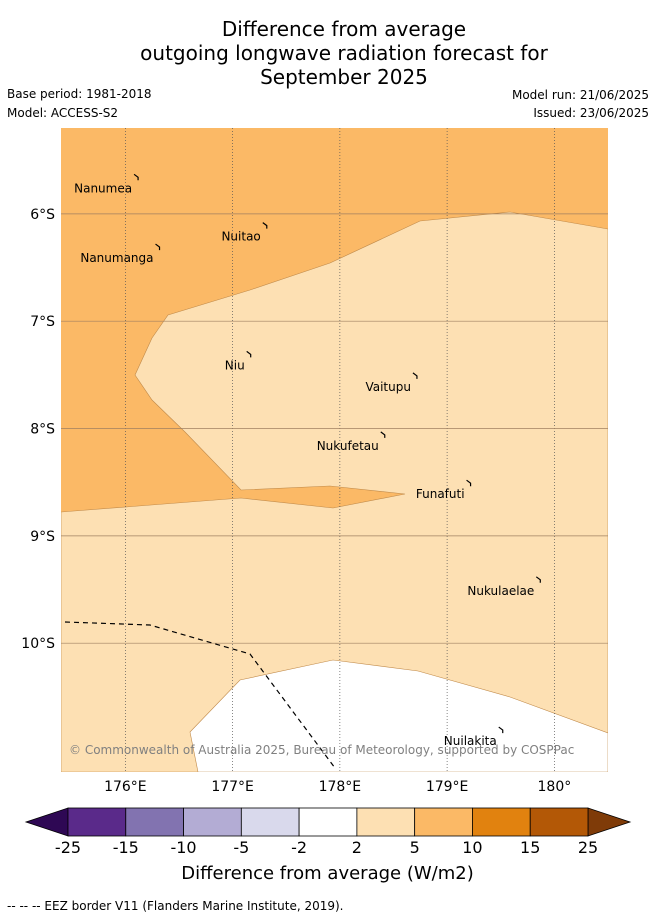 This screenshot has width=655, height=919. Describe the element at coordinates (472, 847) in the screenshot. I see `colorbar-tick-label: 10` at that location.